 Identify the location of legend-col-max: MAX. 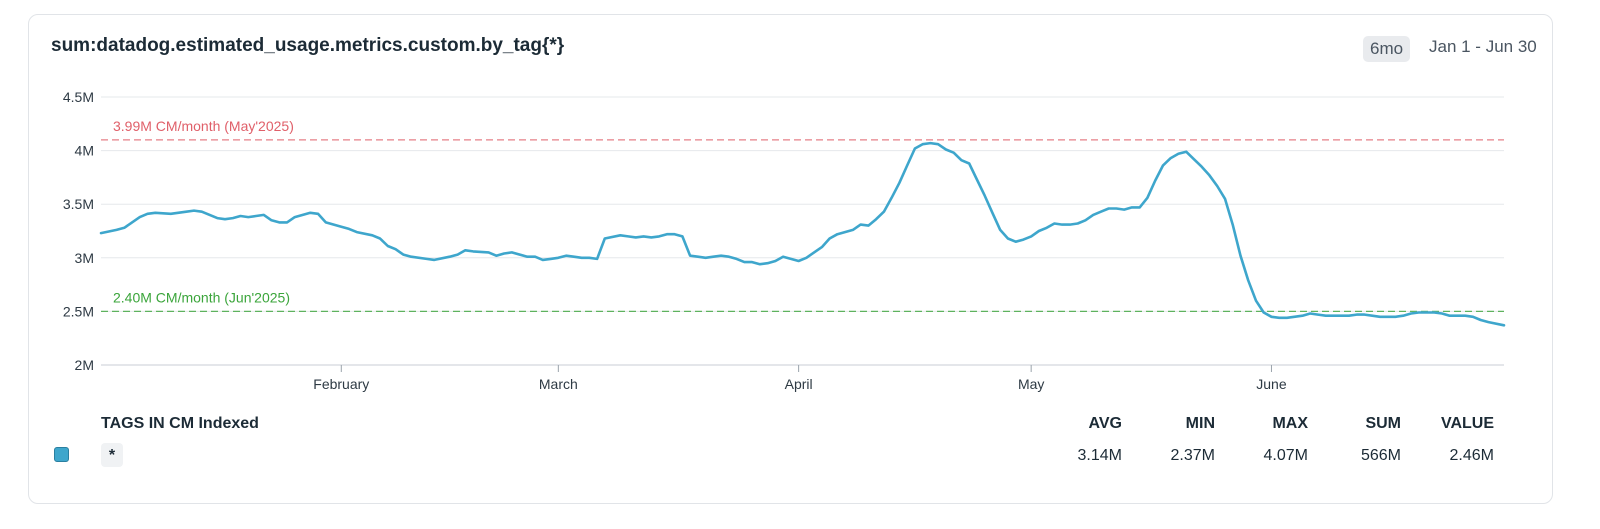
(1290, 423).